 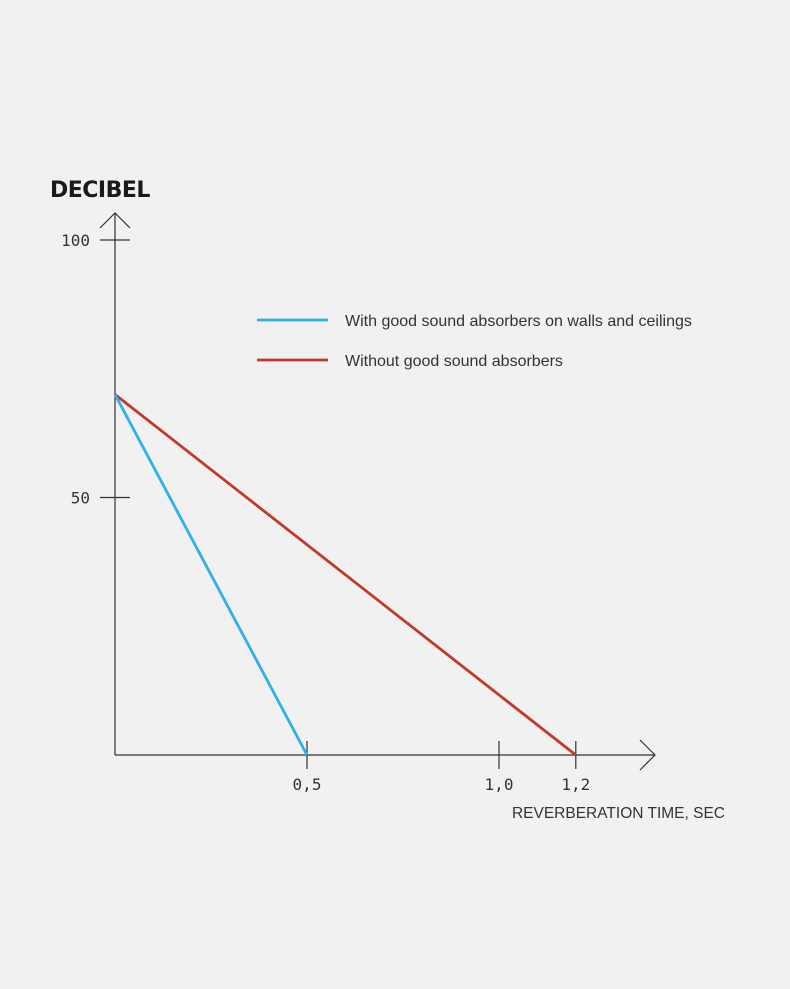 I want to click on x-axis-label: REVERBERATION TIME, SEC, so click(x=618, y=813).